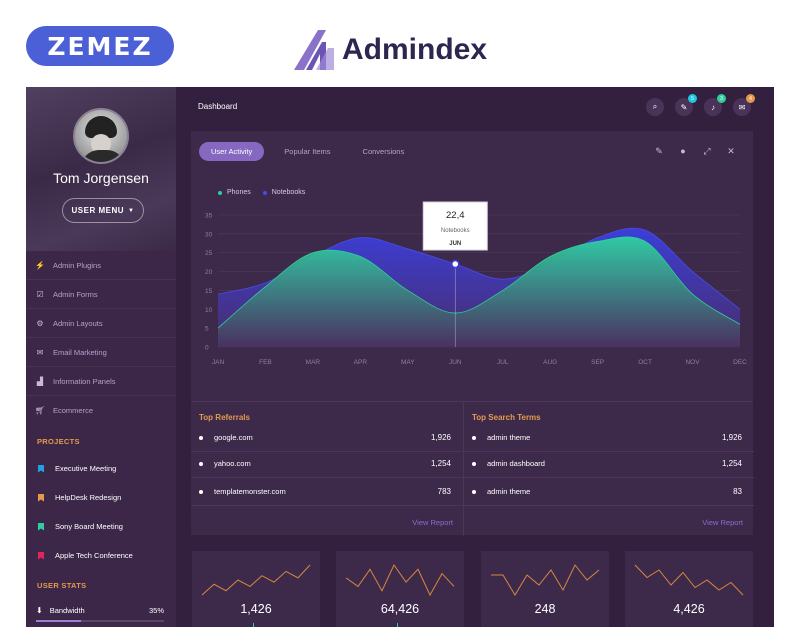 Image resolution: width=800 pixels, height=627 pixels. I want to click on referral-value: 783, so click(444, 491).